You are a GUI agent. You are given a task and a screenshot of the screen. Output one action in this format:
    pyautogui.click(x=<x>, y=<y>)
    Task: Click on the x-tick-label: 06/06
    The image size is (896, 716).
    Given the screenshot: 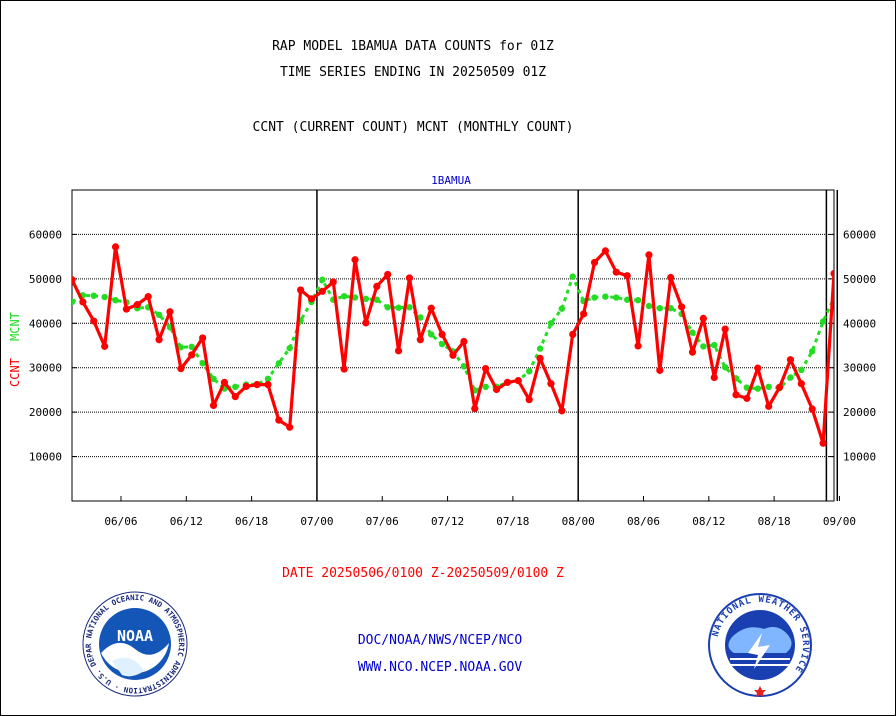 What is the action you would take?
    pyautogui.click(x=120, y=521)
    